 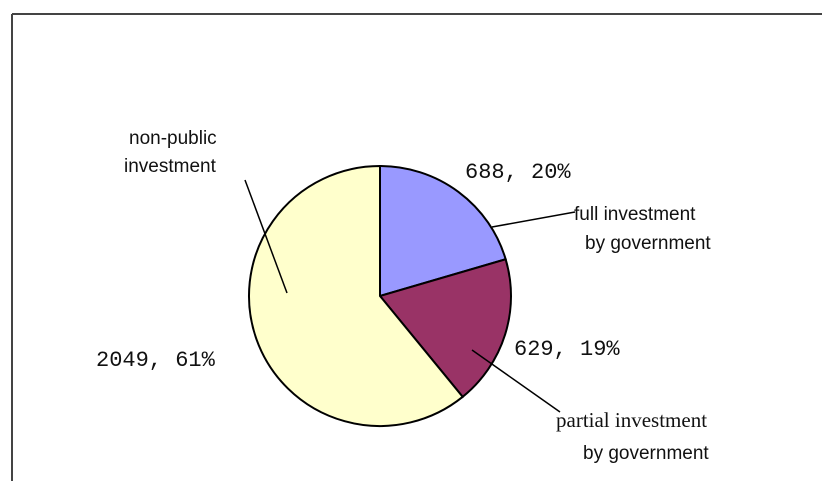 What do you see at coordinates (356, 295) in the screenshot?
I see `pie-slice-non-public` at bounding box center [356, 295].